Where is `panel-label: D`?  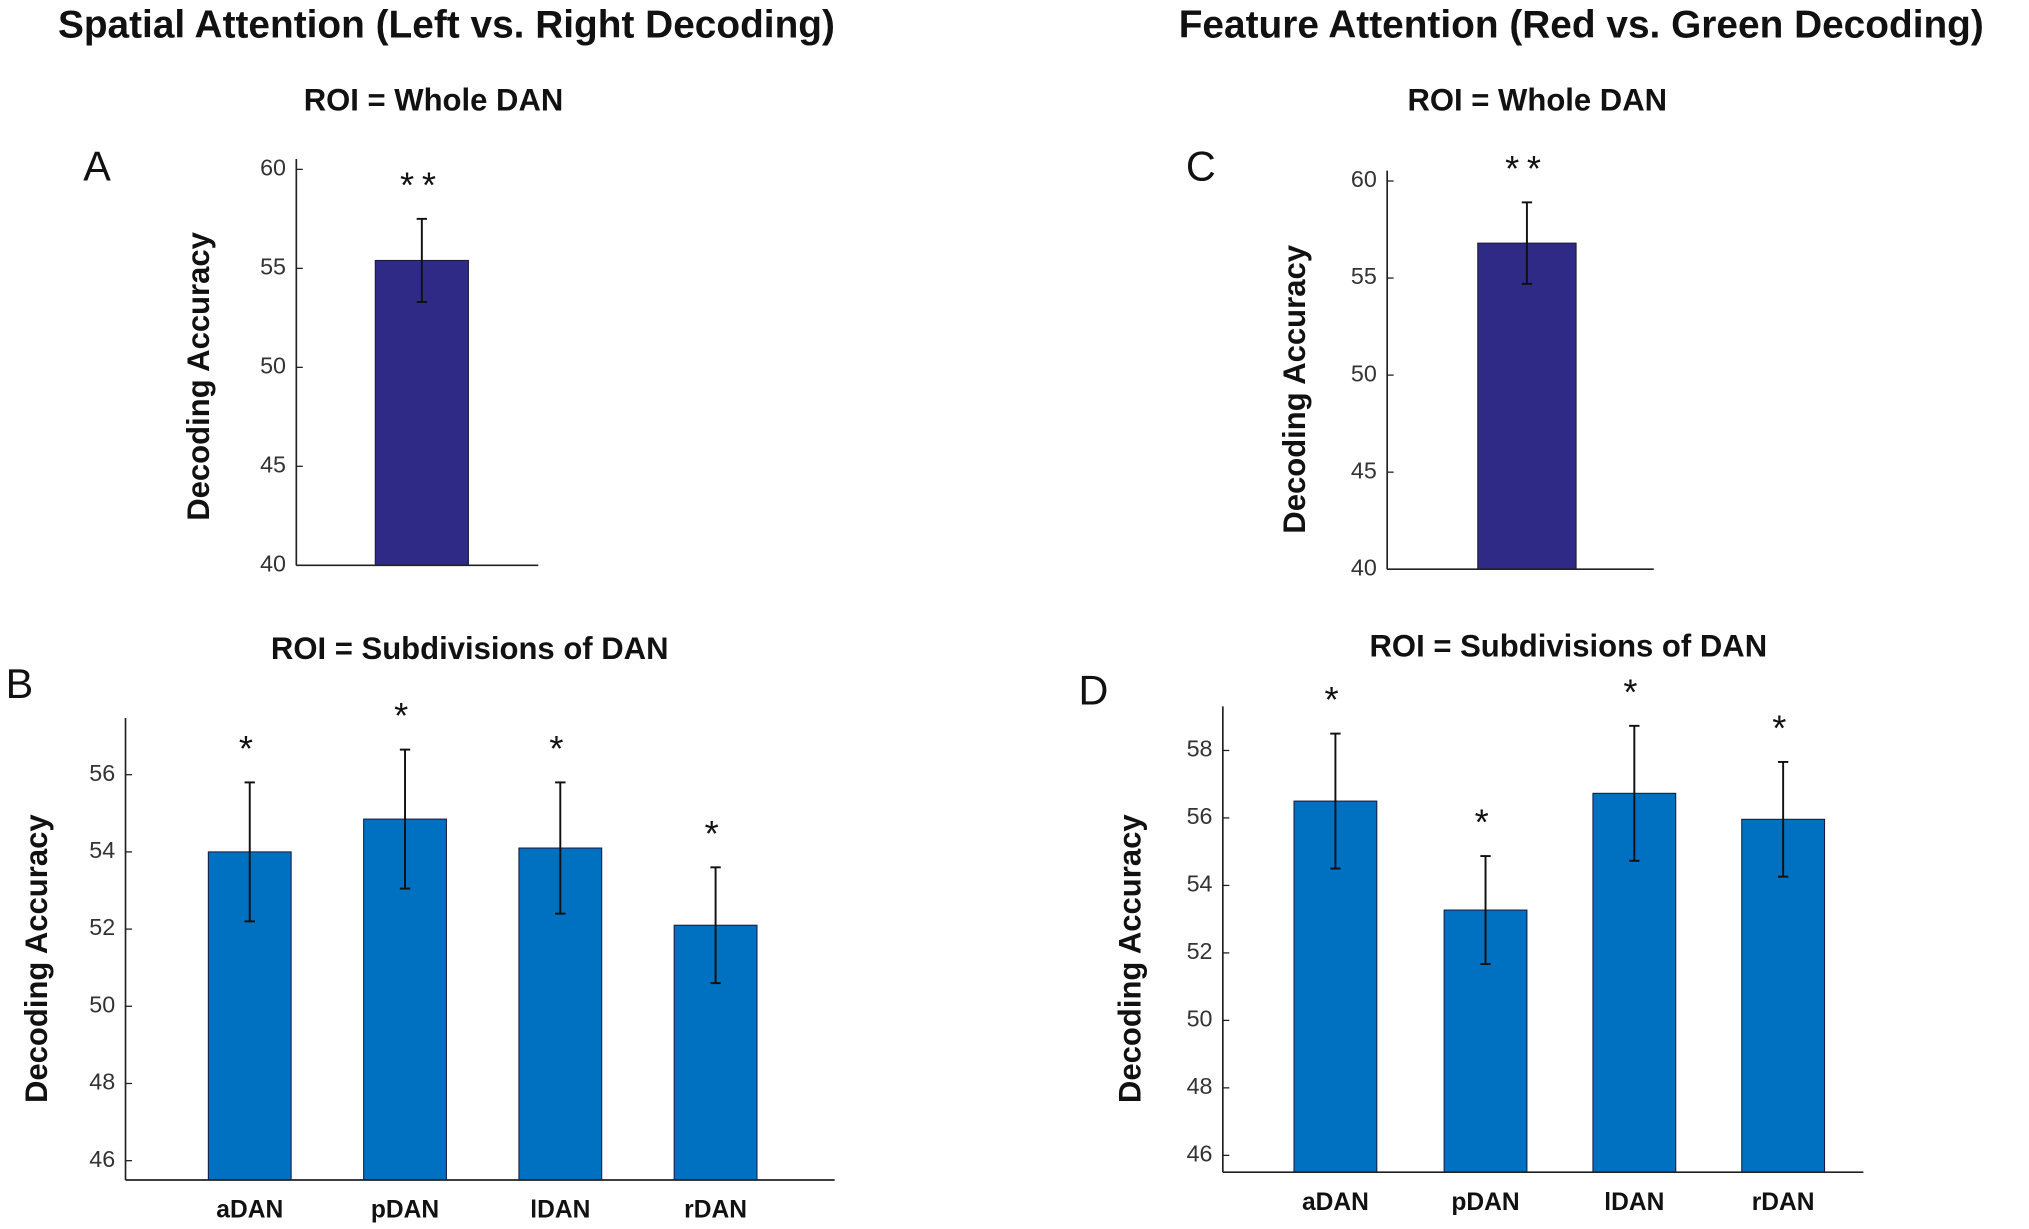
panel-label: D is located at coordinates (1093, 690).